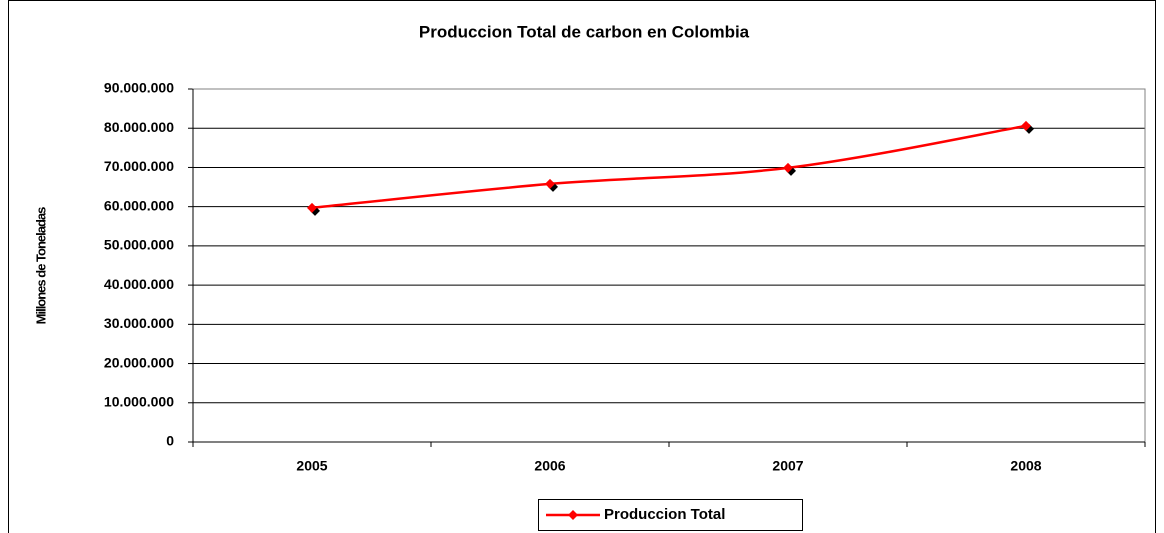 This screenshot has width=1164, height=533. Describe the element at coordinates (139, 362) in the screenshot. I see `y-tick-label: 20.000.000` at that location.